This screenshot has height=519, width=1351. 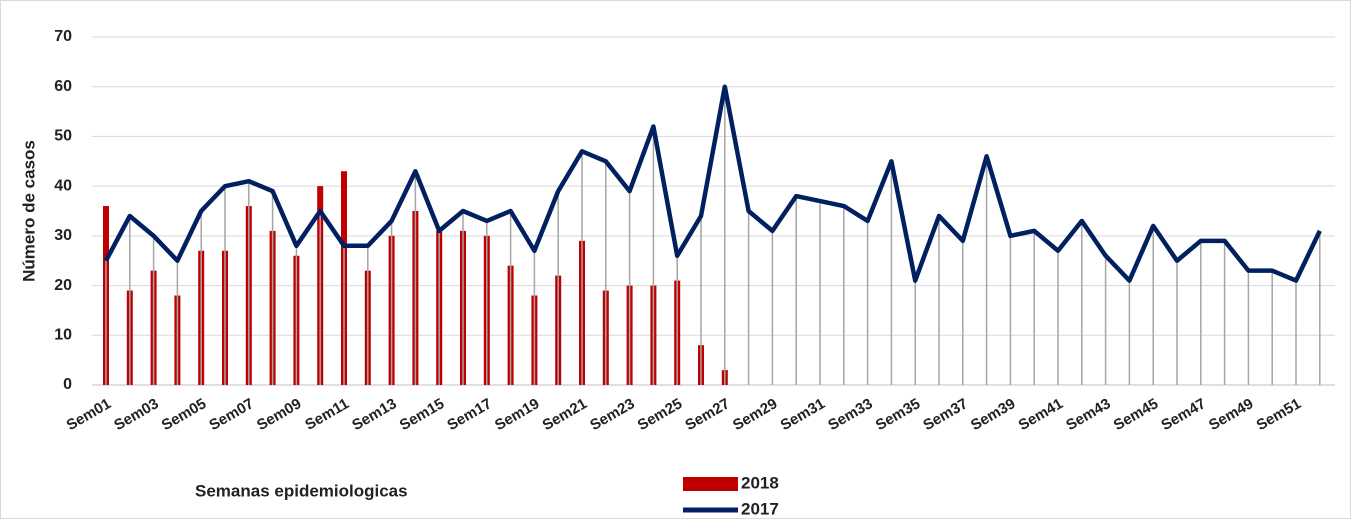 I want to click on x-tick-label: Sem41, so click(x=1041, y=414).